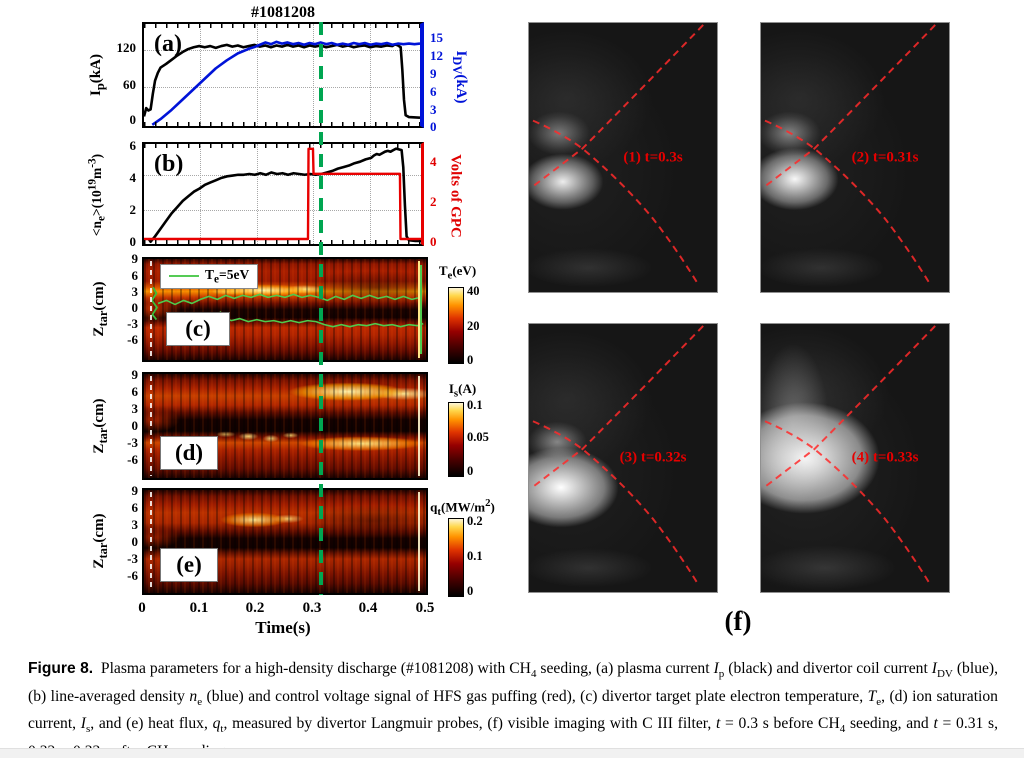 This screenshot has height=758, width=1024. Describe the element at coordinates (100, 309) in the screenshot. I see `panel-c-ylabel: Ztar(cm)` at that location.